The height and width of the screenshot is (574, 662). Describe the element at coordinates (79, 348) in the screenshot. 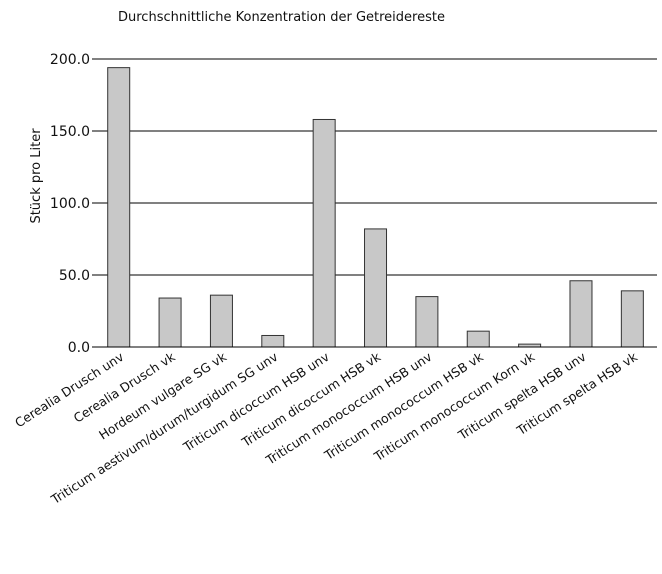

I see `y-tick-label: 0.0` at that location.